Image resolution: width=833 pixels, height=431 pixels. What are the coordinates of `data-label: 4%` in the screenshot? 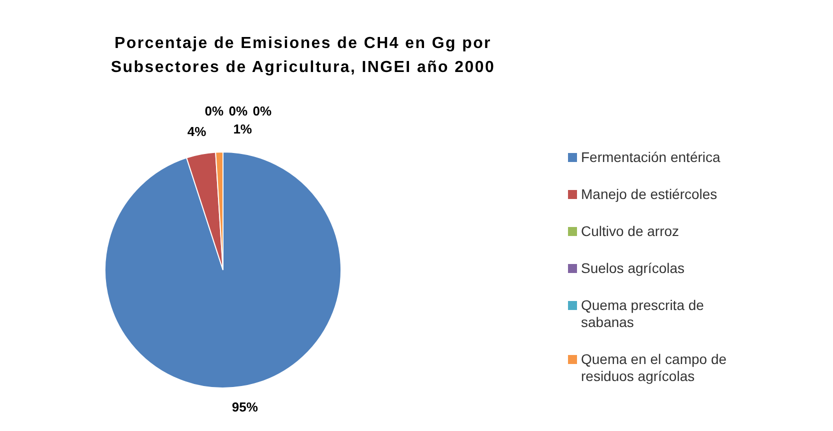 It's located at (197, 131).